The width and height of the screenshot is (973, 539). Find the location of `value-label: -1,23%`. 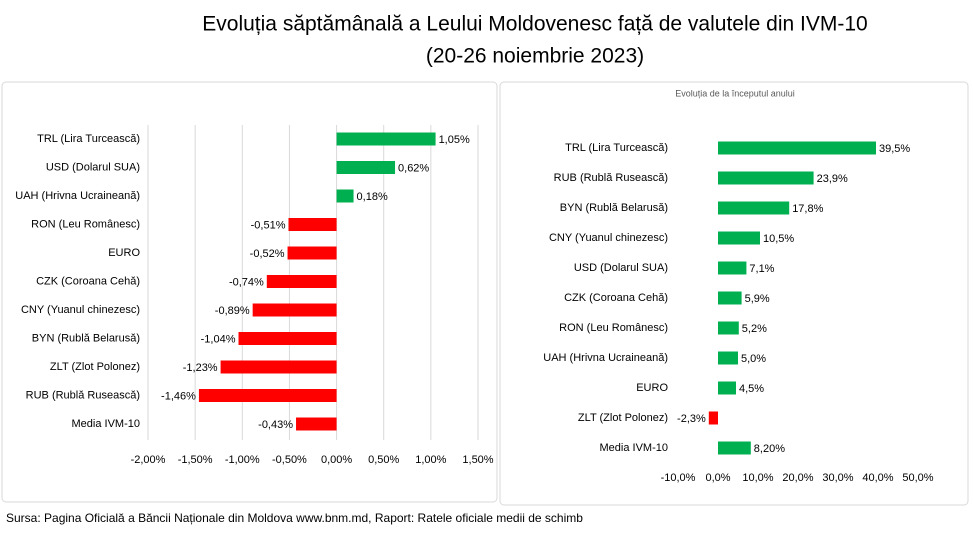

value-label: -1,23% is located at coordinates (200, 368).